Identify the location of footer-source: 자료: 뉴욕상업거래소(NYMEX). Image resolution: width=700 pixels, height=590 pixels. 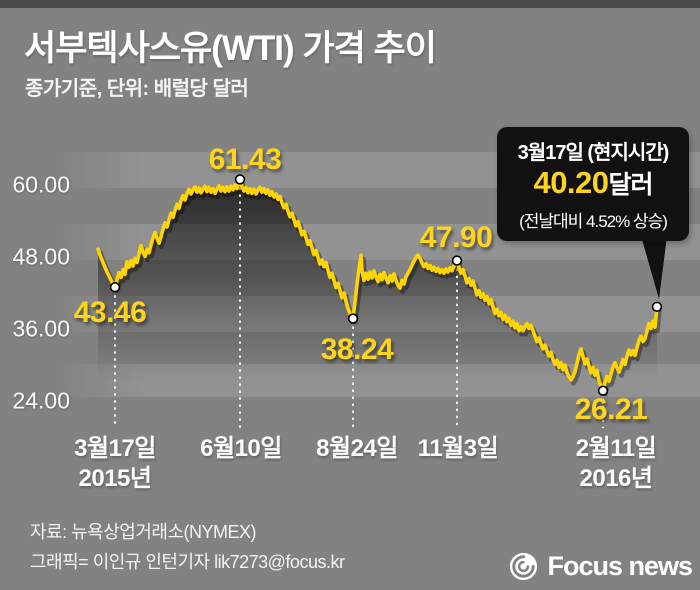
(143, 532).